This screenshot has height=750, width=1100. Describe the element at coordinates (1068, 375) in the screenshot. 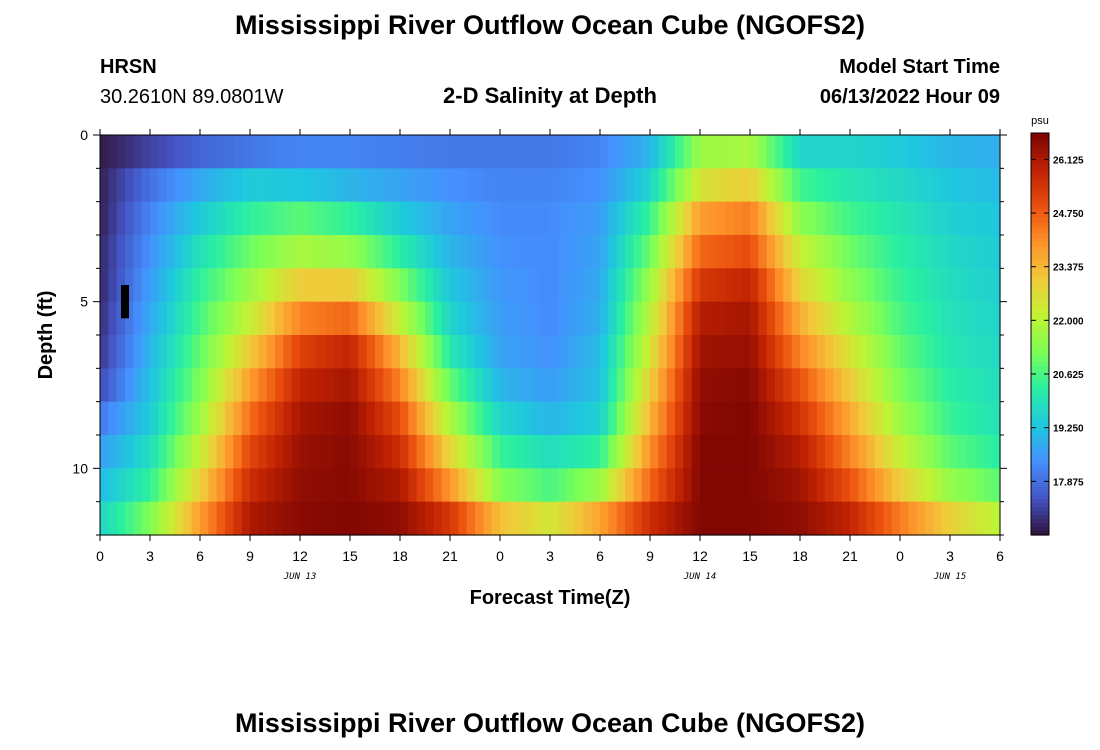

I see `colorbar-tick-label: 20.625` at that location.